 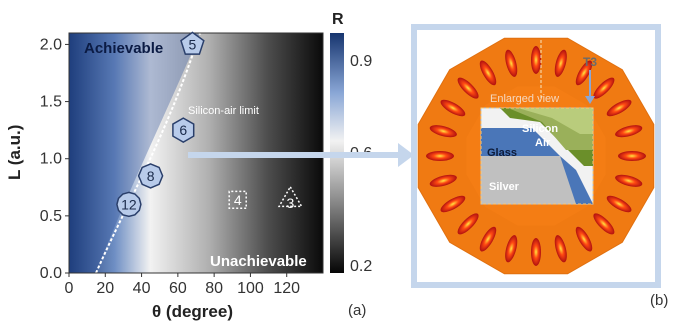 I want to click on x-tick-label: 60, so click(x=178, y=288).